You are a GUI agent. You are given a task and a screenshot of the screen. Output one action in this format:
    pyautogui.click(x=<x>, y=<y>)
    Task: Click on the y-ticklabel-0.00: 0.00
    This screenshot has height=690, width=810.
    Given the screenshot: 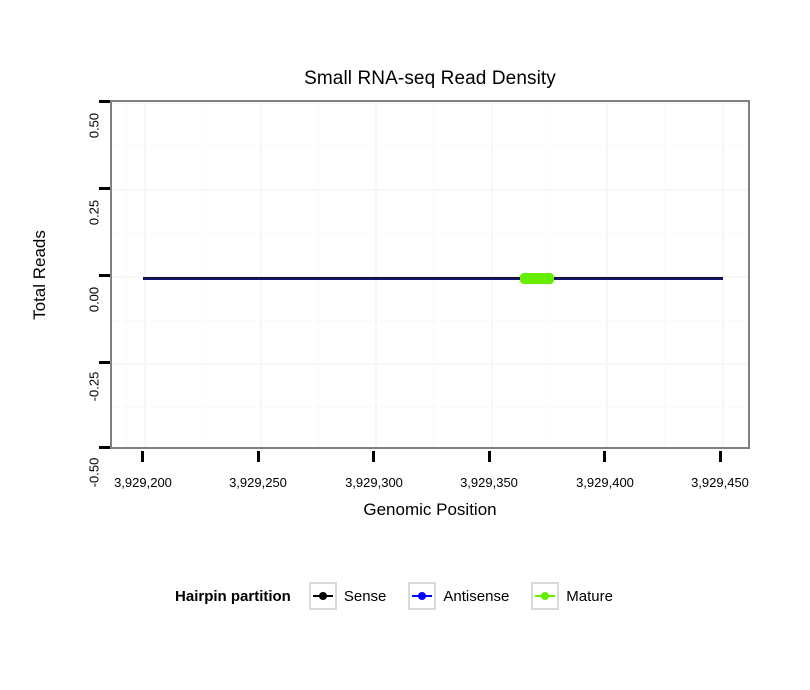 What is the action you would take?
    pyautogui.click(x=94, y=299)
    